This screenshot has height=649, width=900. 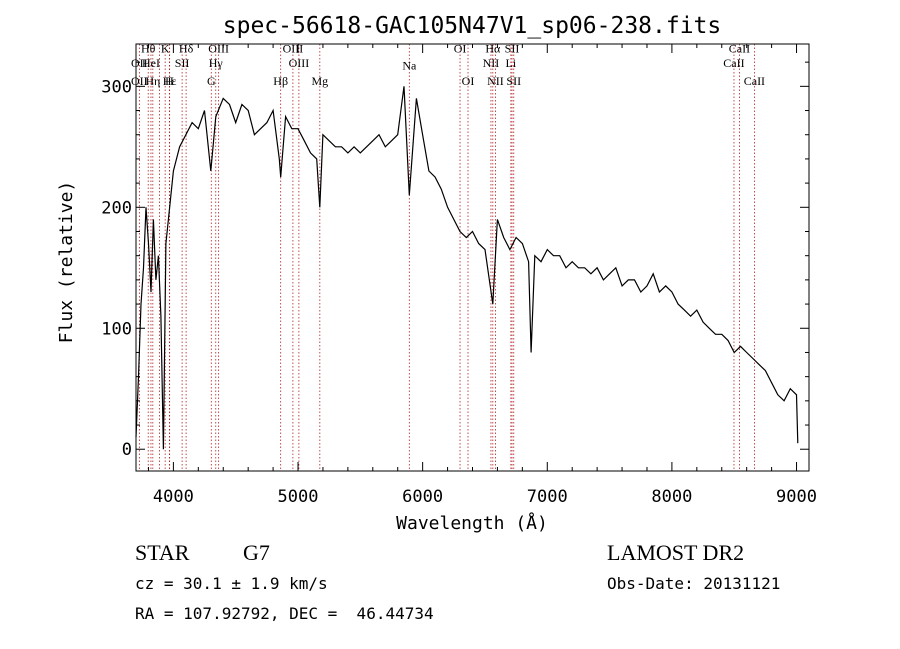 I want to click on x-tick-label: 7000, so click(x=547, y=497).